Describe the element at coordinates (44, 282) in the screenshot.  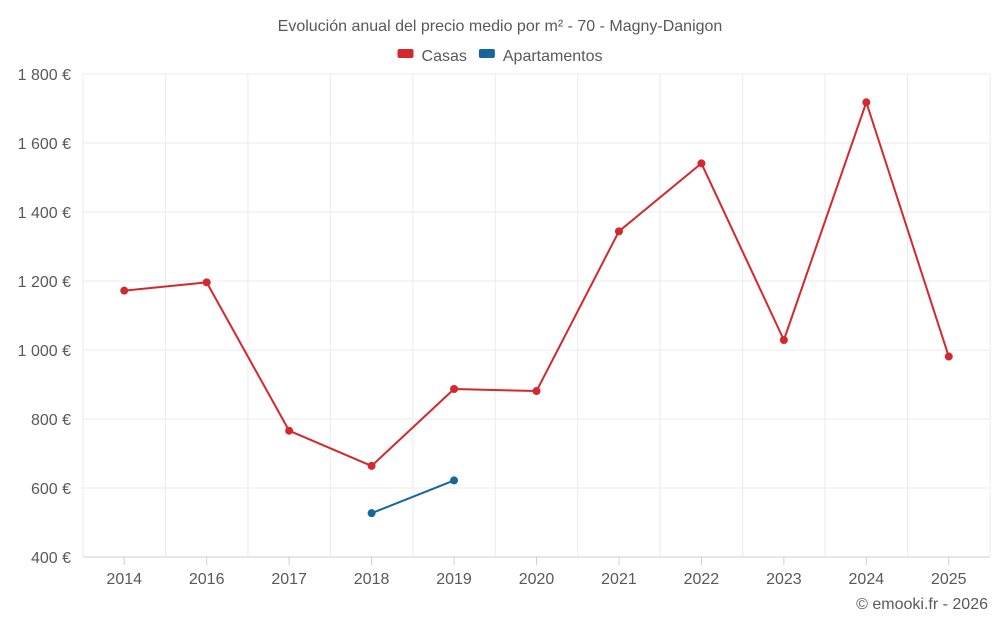
I see `y-tick-label: 1 200 €` at that location.